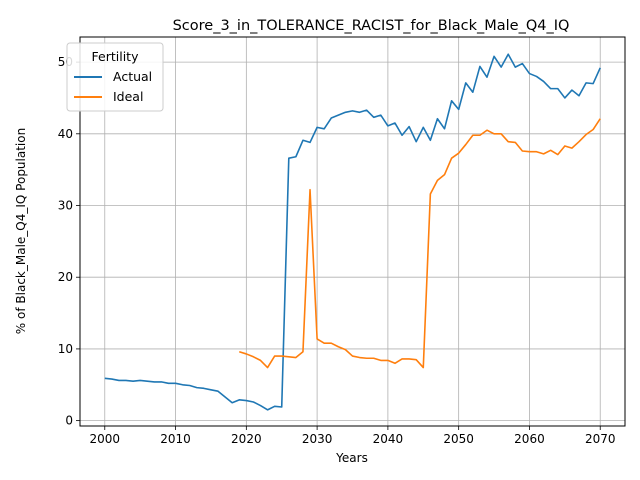  Describe the element at coordinates (65, 277) in the screenshot. I see `y-tick-label: 20` at that location.